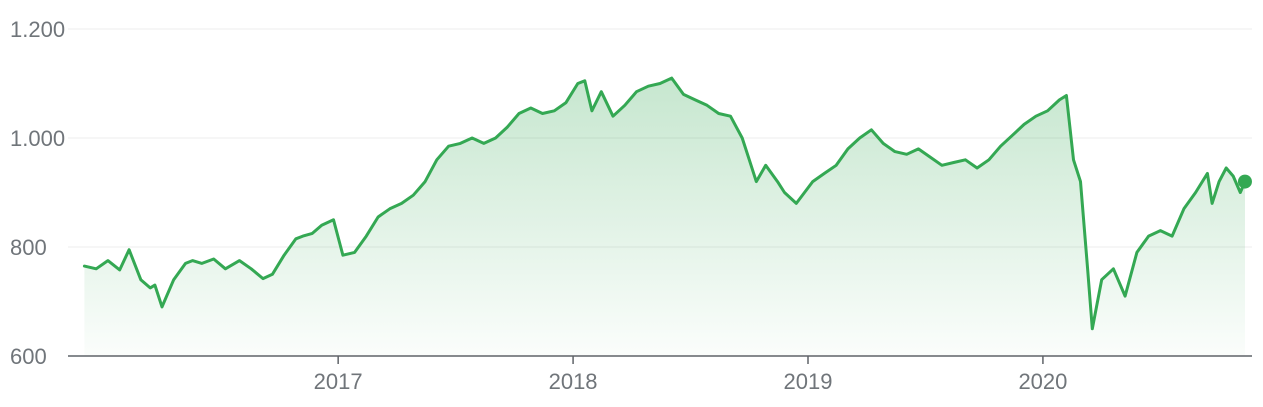  What do you see at coordinates (37, 138) in the screenshot?
I see `y-tick-label: 1.000` at bounding box center [37, 138].